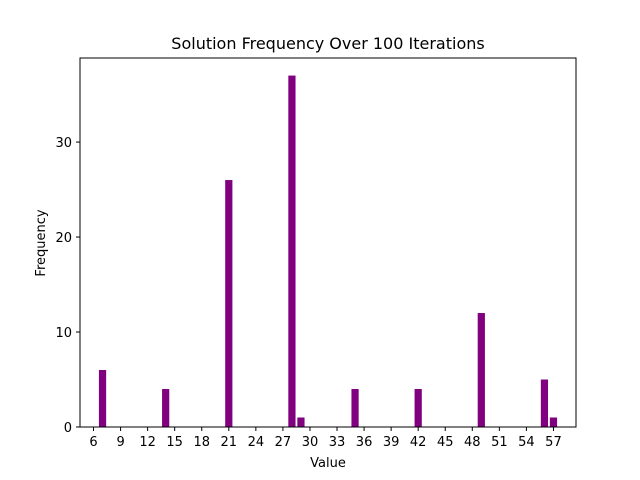 The width and height of the screenshot is (640, 480). I want to click on x-tick-label: 54, so click(526, 442).